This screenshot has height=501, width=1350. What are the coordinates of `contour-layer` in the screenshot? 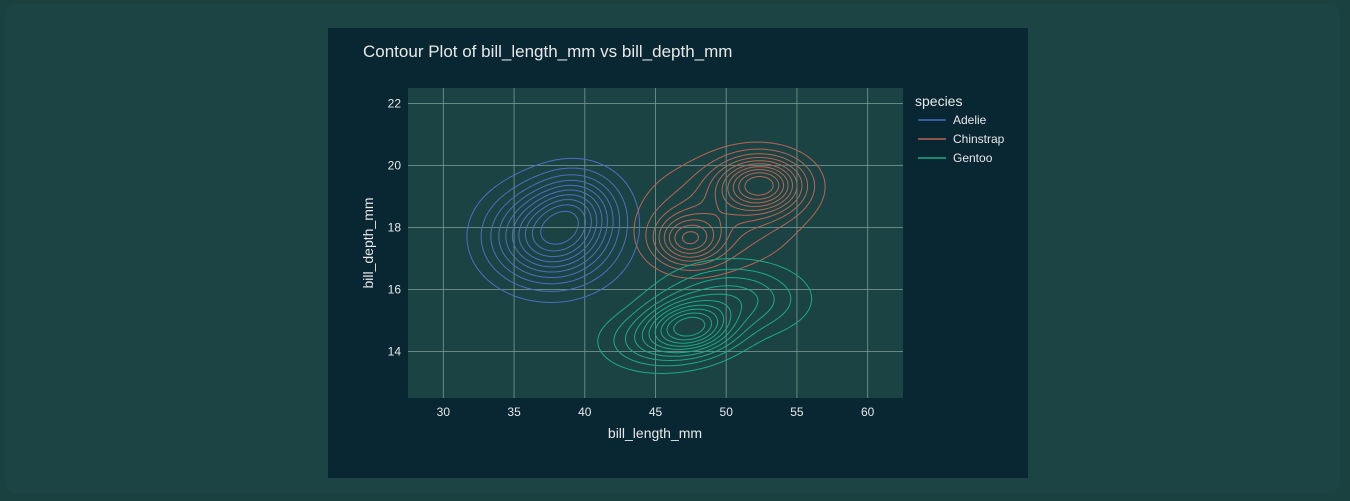 It's located at (646, 257).